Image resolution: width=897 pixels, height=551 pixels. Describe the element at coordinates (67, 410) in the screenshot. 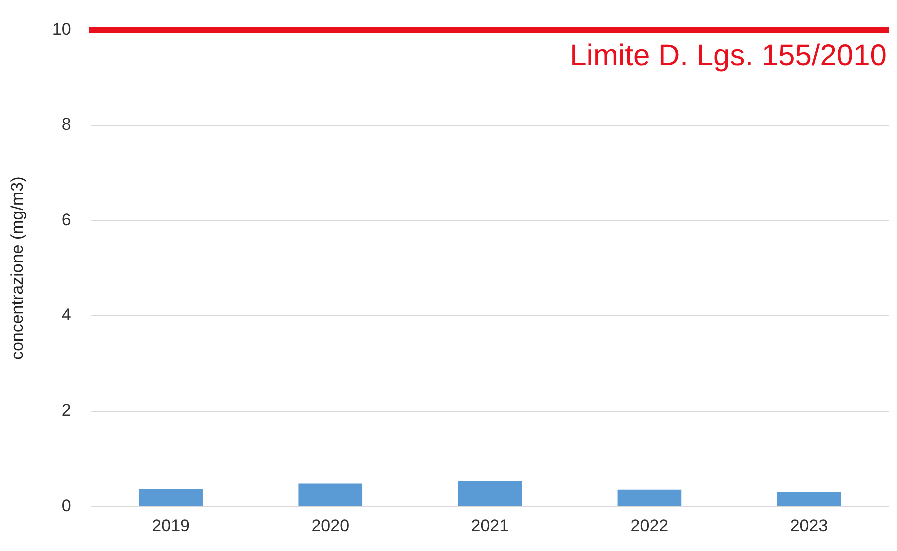

I see `y-tick-label: 2` at that location.